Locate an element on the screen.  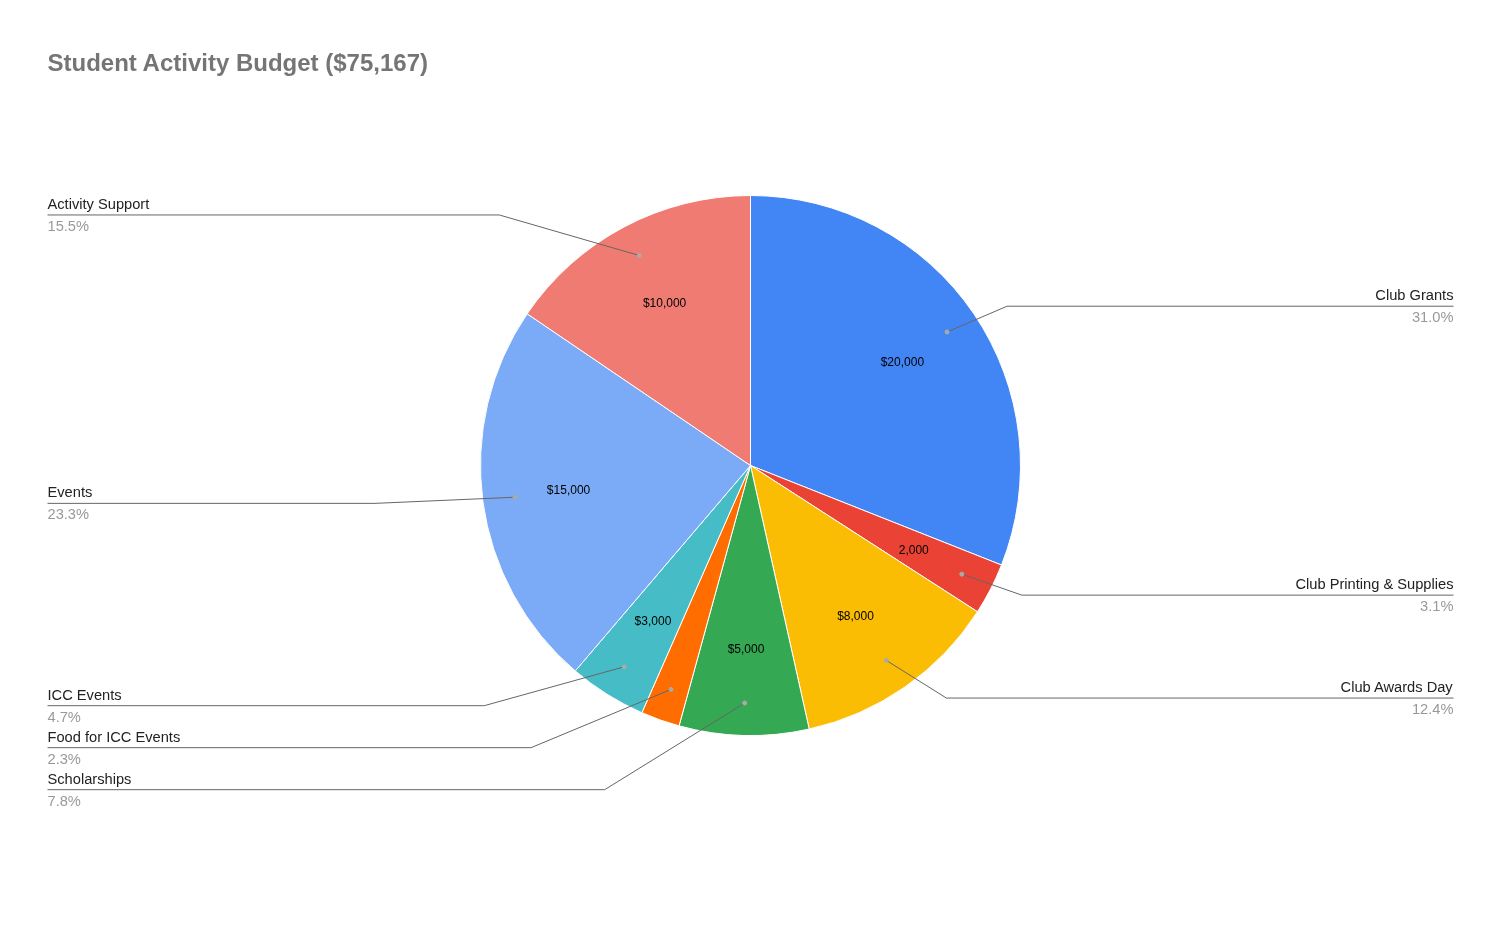
slice-label: Scholarships is located at coordinates (89, 778).